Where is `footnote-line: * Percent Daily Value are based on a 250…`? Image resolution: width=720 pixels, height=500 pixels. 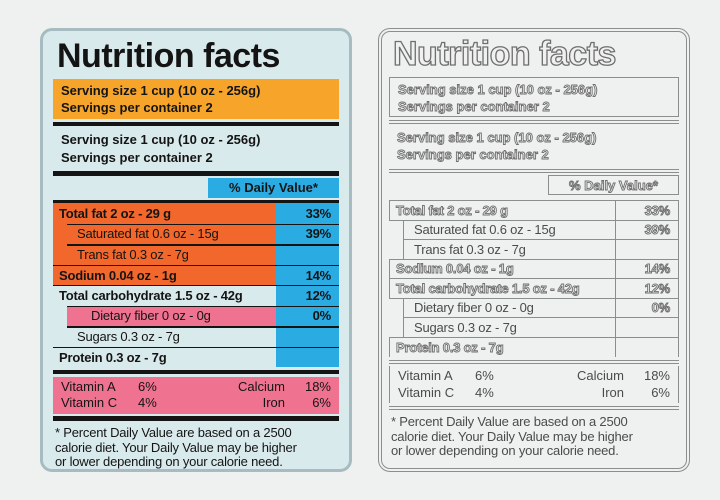
footnote-line: * Percent Daily Value are based on a 250… is located at coordinates (173, 432).